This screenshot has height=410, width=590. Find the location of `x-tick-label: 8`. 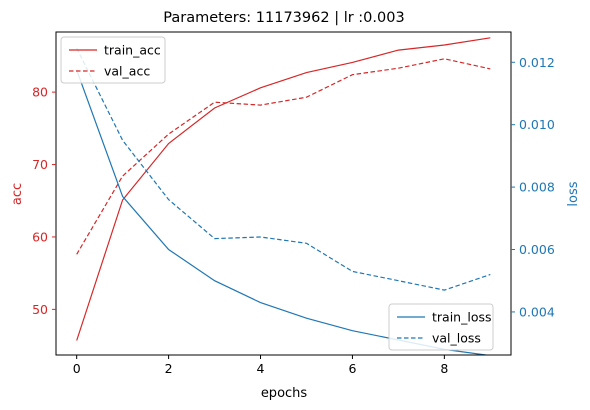

x-tick-label: 8 is located at coordinates (444, 368).